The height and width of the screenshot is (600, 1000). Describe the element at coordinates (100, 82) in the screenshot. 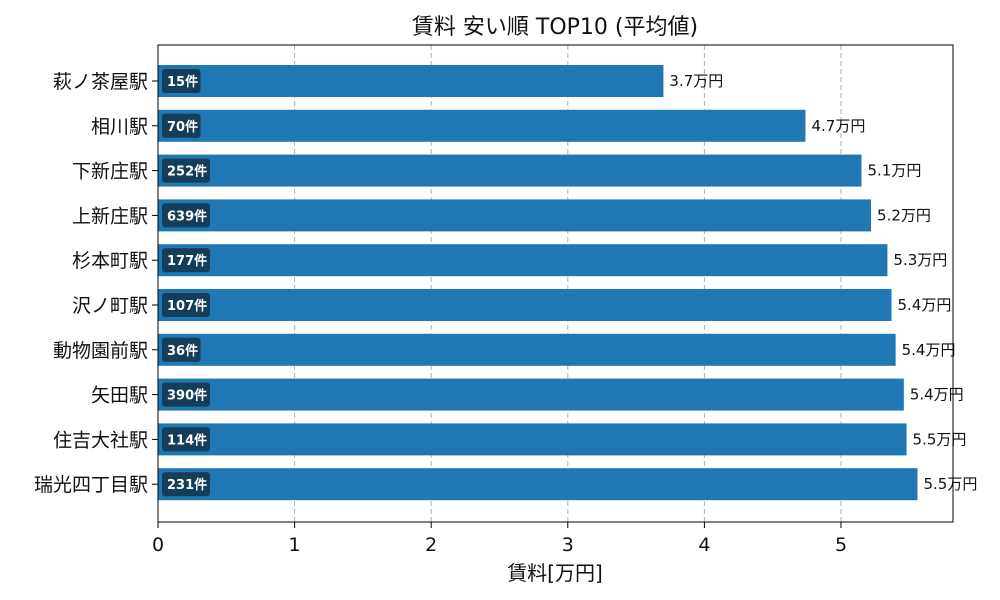

I see `y-tick-label: 萩ノ茶屋駅` at that location.